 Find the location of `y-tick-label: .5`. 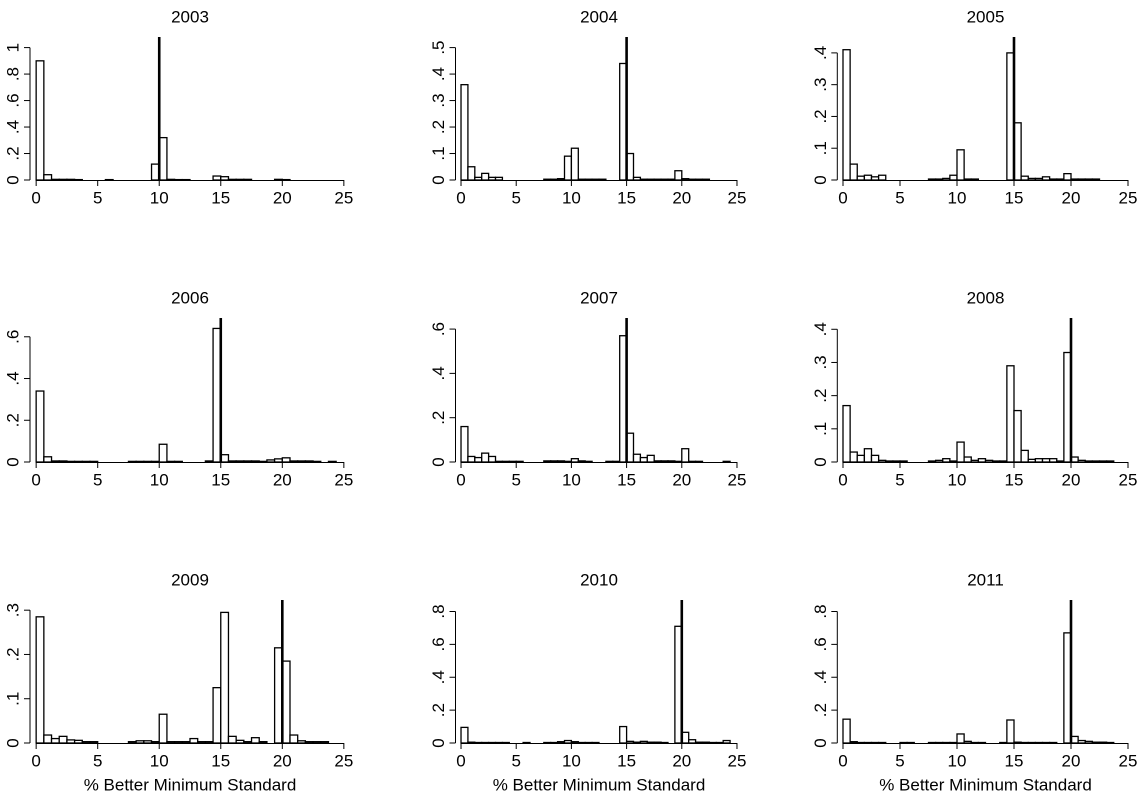

y-tick-label: .5 is located at coordinates (438, 47).